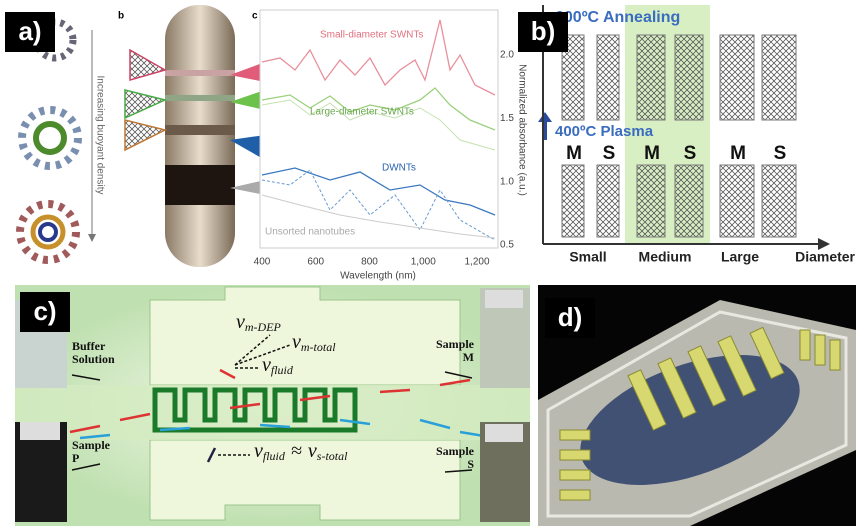 Image resolution: width=856 pixels, height=526 pixels. What do you see at coordinates (507, 245) in the screenshot?
I see `y-tick-label: 0.5` at bounding box center [507, 245].